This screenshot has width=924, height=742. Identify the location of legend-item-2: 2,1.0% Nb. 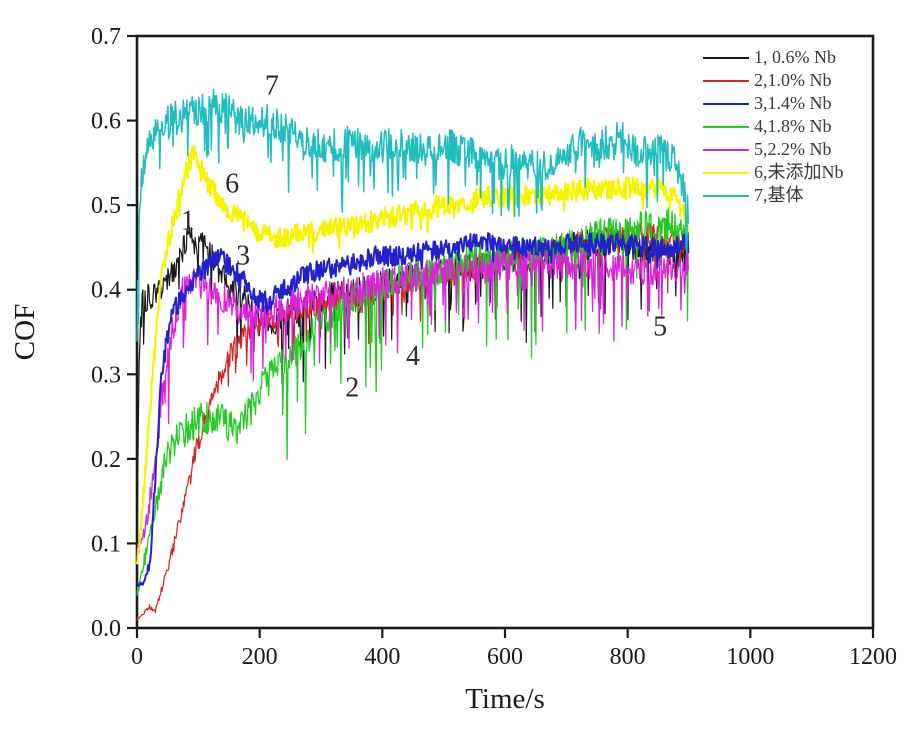
(773, 80).